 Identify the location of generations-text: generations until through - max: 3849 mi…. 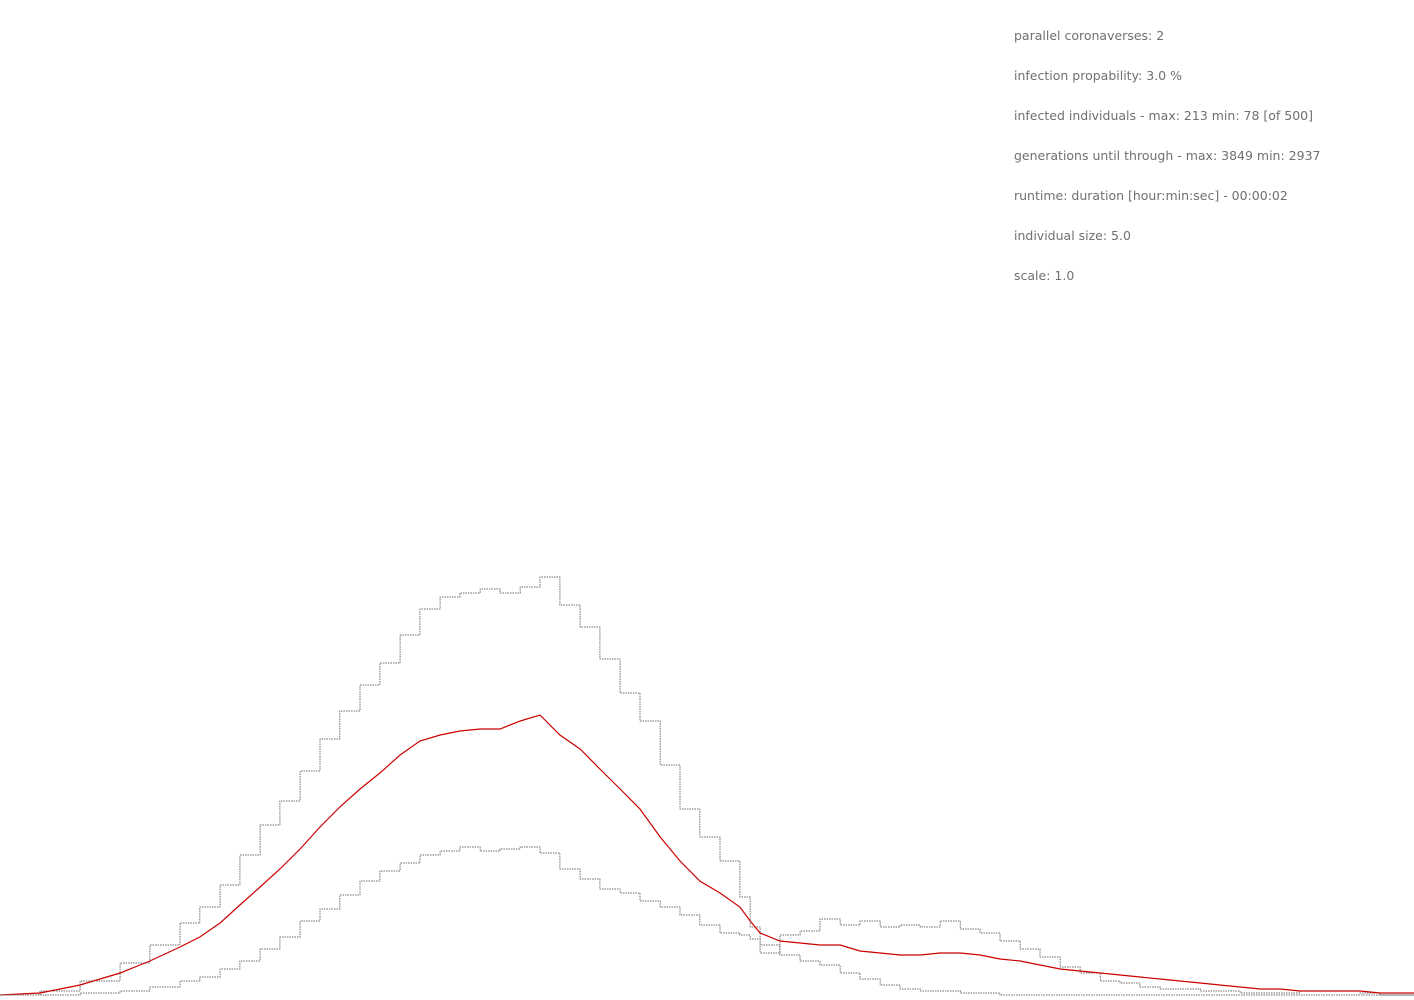
(1167, 155).